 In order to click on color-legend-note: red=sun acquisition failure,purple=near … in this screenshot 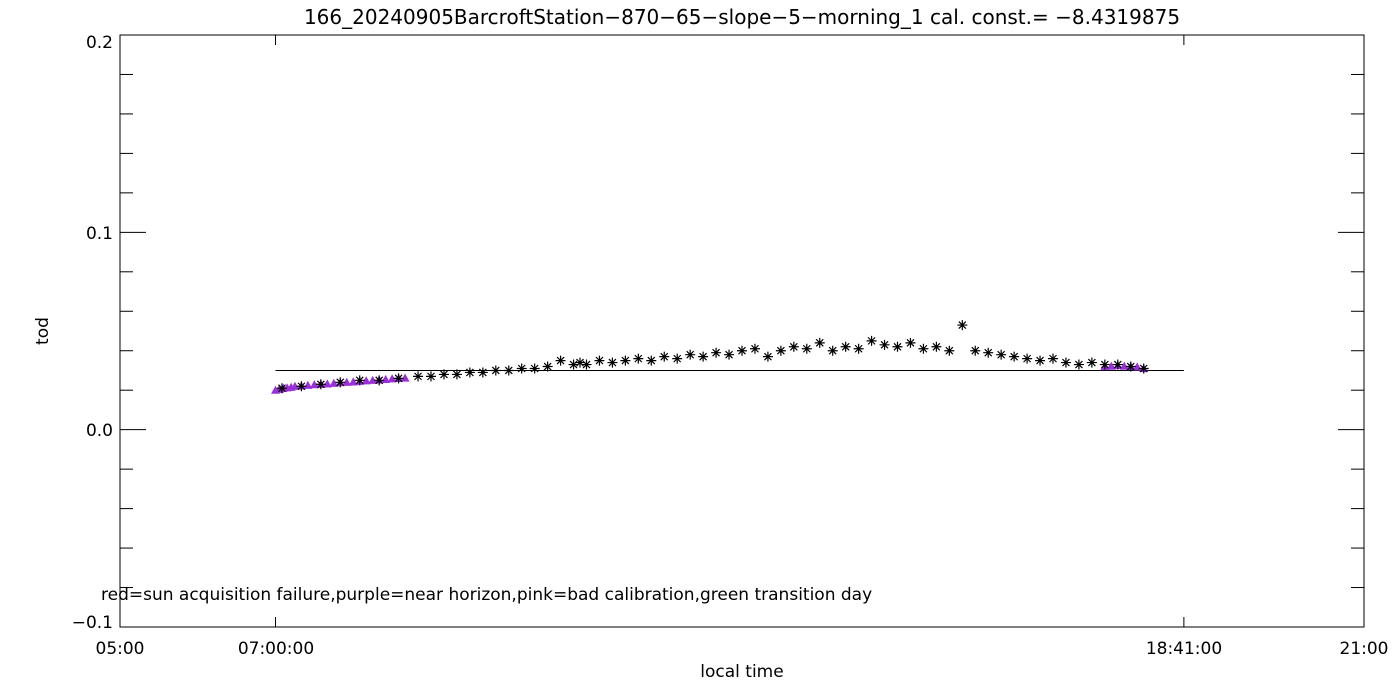, I will do `click(486, 595)`.